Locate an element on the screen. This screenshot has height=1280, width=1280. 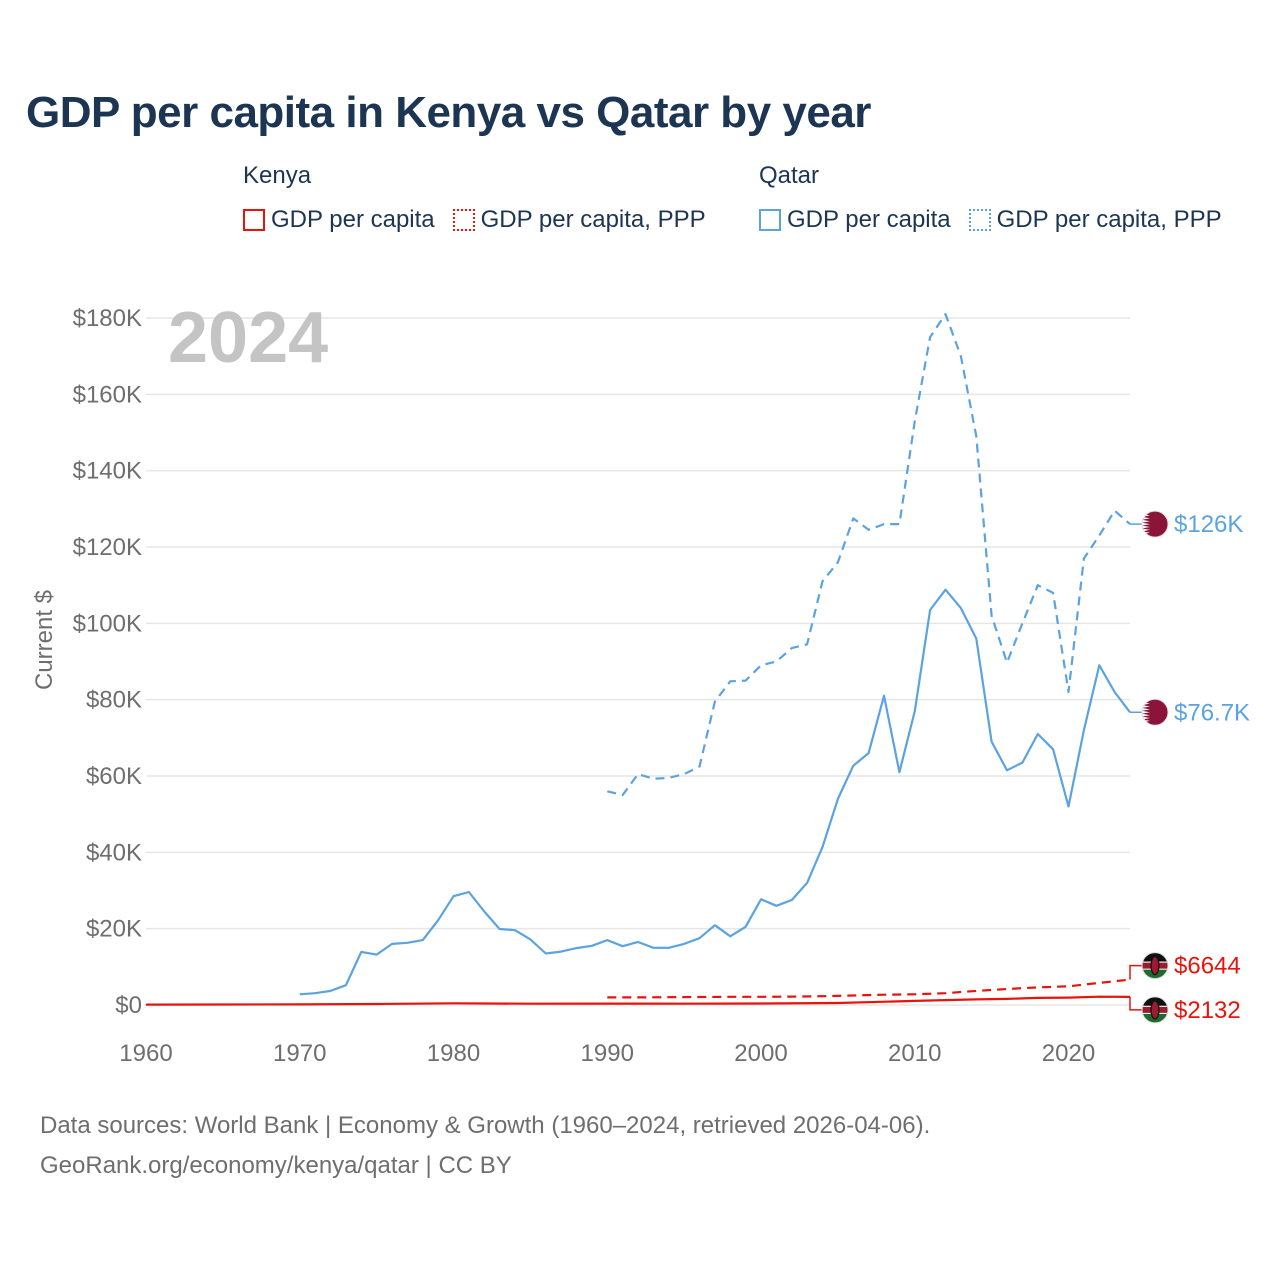
y-tick-label: $120K is located at coordinates (107, 547).